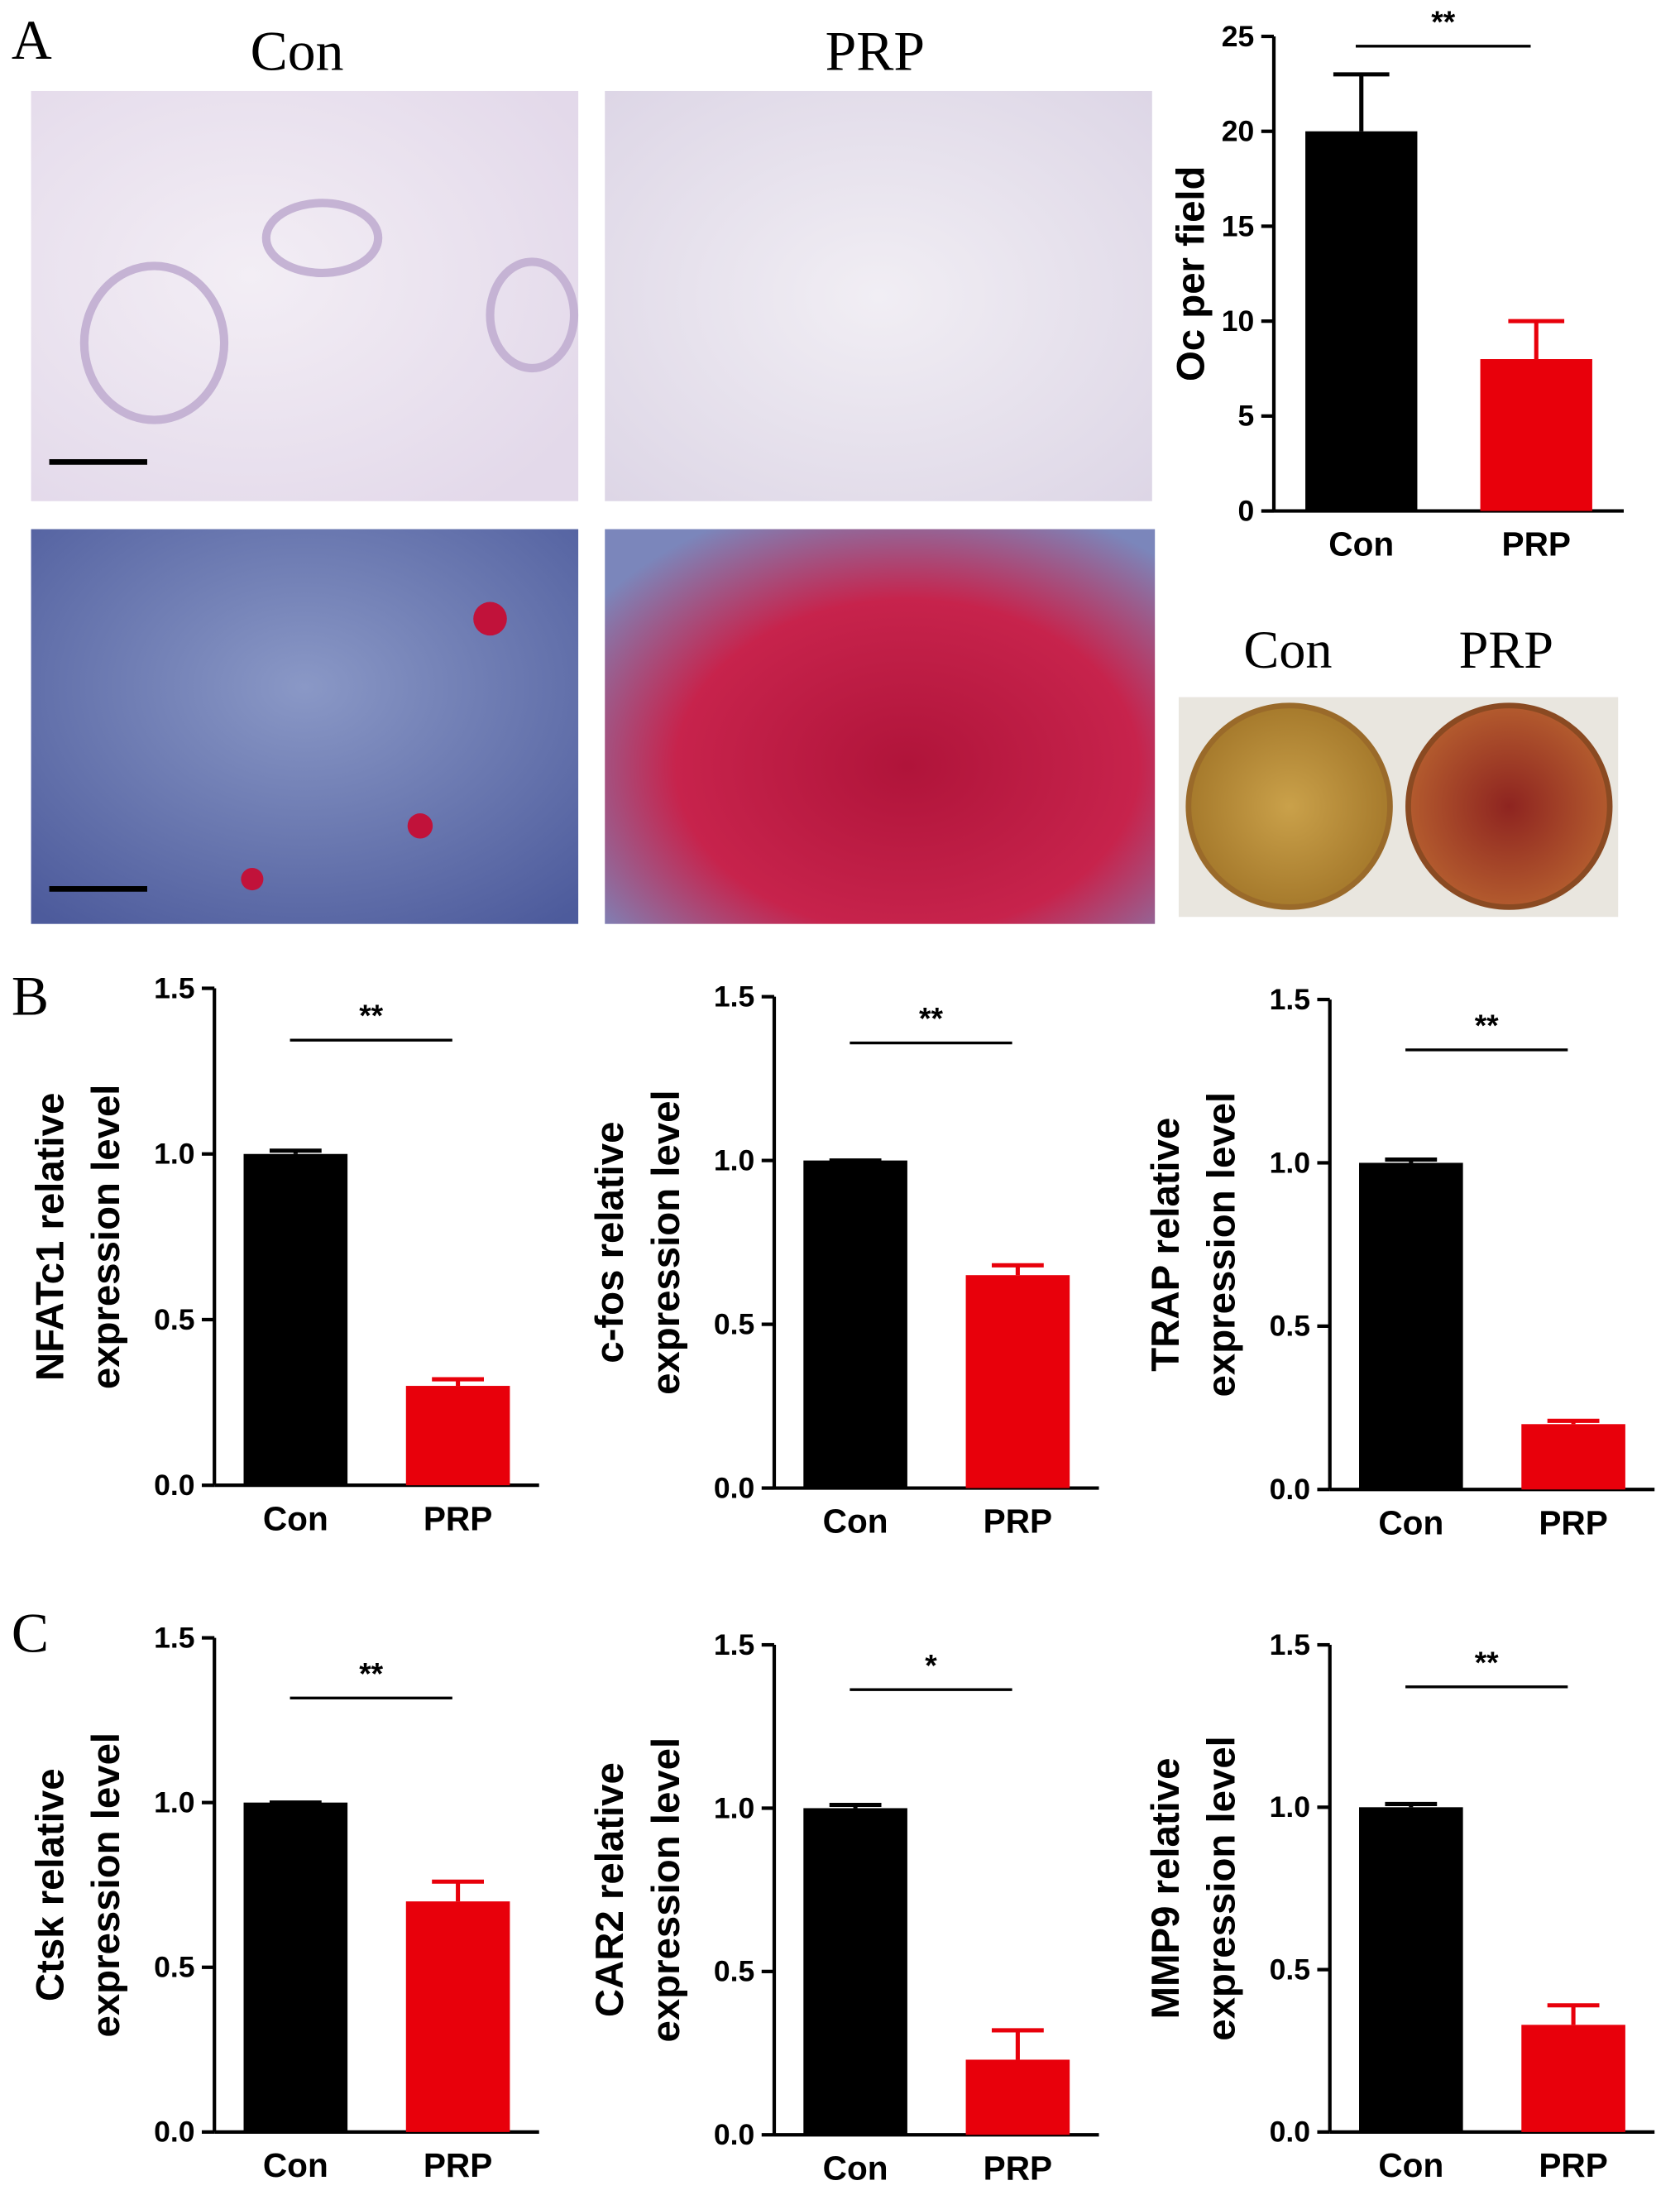 The height and width of the screenshot is (2195, 1680). Describe the element at coordinates (610, 1243) in the screenshot. I see `y-axis-label: c-fos relative` at that location.